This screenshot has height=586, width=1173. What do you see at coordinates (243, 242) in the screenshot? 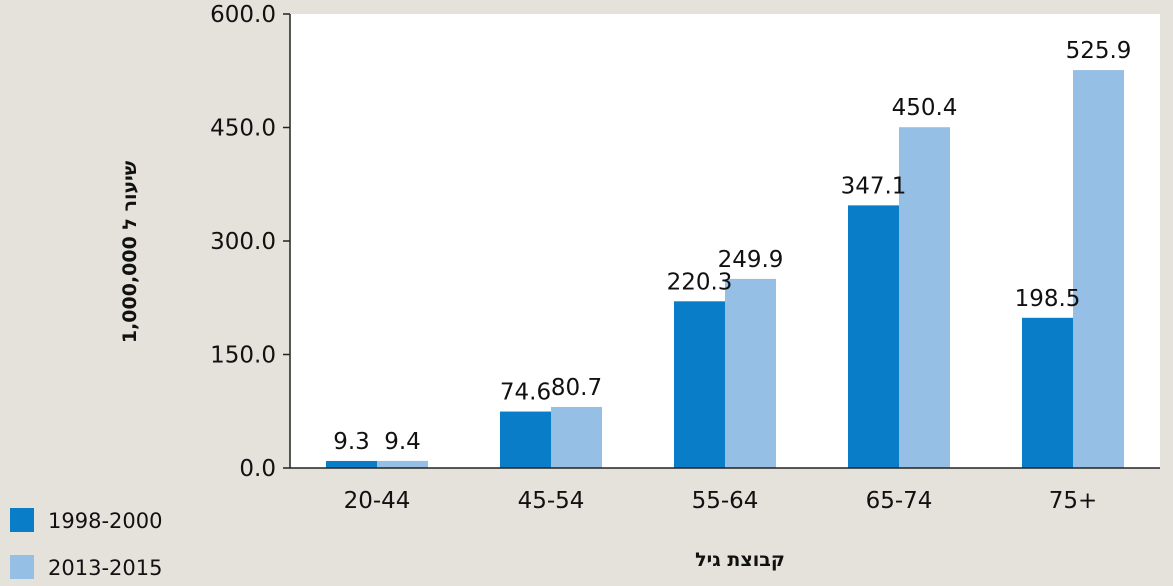
I see `y-tick-label: 300.0` at bounding box center [243, 242].